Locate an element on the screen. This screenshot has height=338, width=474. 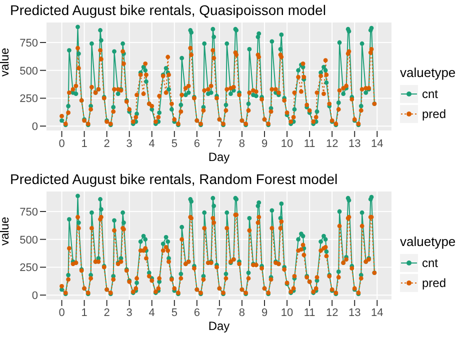
chart-title: Predicted August bike rentals, Random Forest model is located at coordinates (174, 179).